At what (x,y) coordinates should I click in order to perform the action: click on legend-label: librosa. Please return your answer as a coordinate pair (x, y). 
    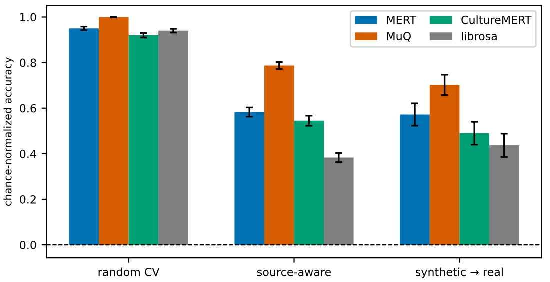
    Looking at the image, I should click on (479, 36).